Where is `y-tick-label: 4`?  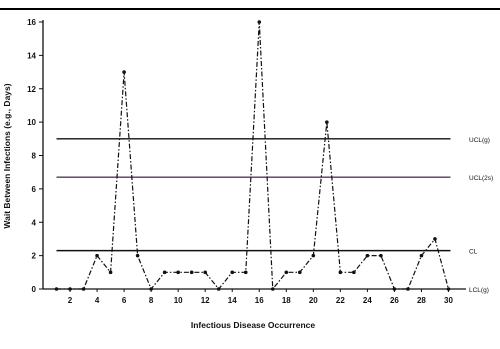 y-tick-label: 4 is located at coordinates (34, 222).